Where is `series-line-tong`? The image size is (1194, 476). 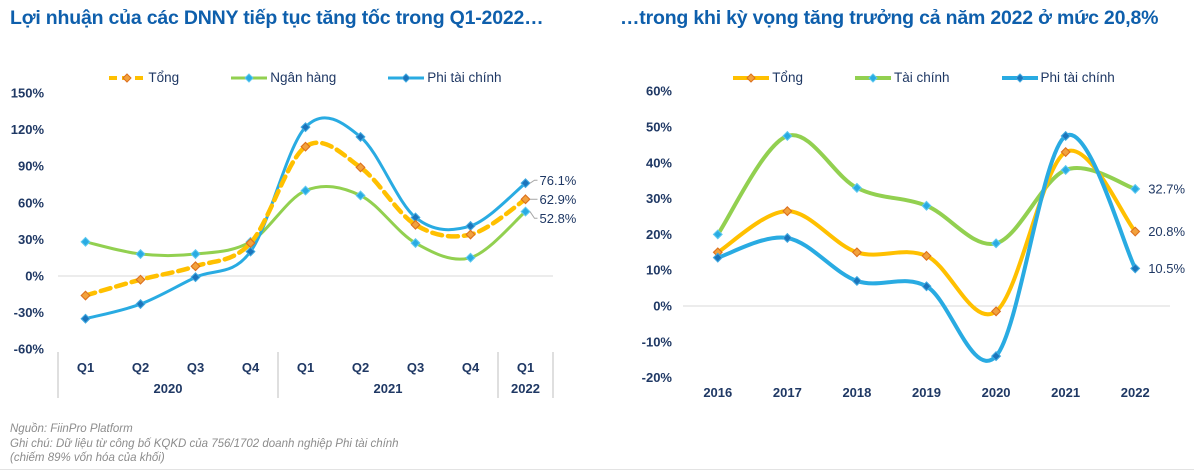 series-line-tong is located at coordinates (305, 219).